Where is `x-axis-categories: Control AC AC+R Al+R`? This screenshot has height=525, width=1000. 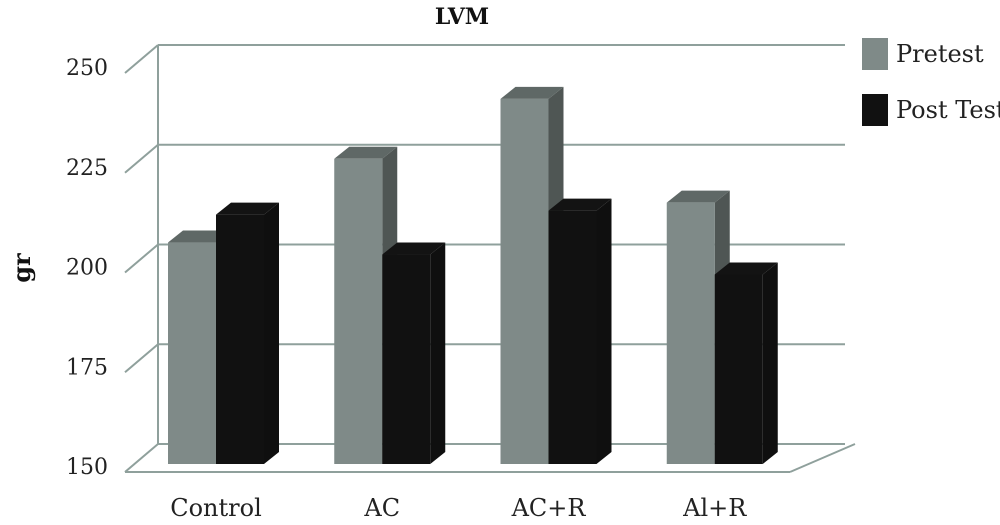
x-axis-categories: Control AC AC+R Al+R is located at coordinates (458, 508).